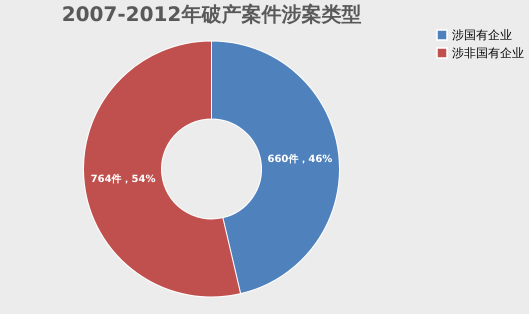  What do you see at coordinates (488, 53) in the screenshot?
I see `legend-label: 涉非国有企业` at bounding box center [488, 53].